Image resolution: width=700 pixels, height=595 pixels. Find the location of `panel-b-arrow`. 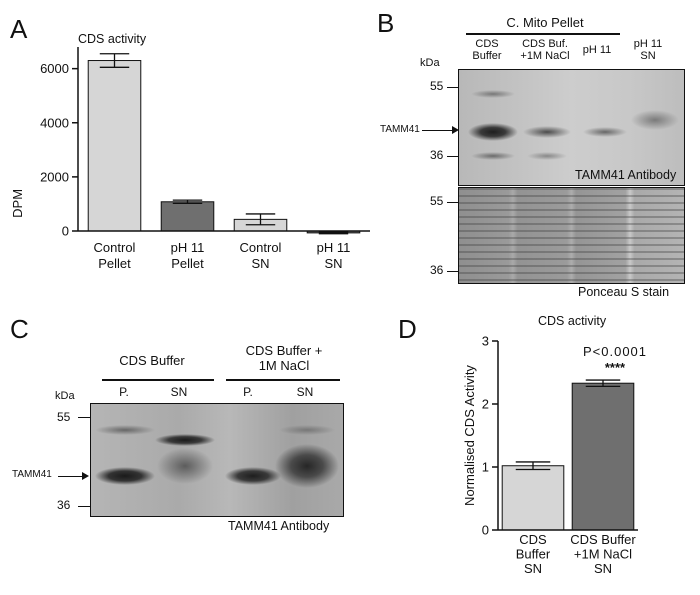

panel-b-arrow is located at coordinates (438, 131).